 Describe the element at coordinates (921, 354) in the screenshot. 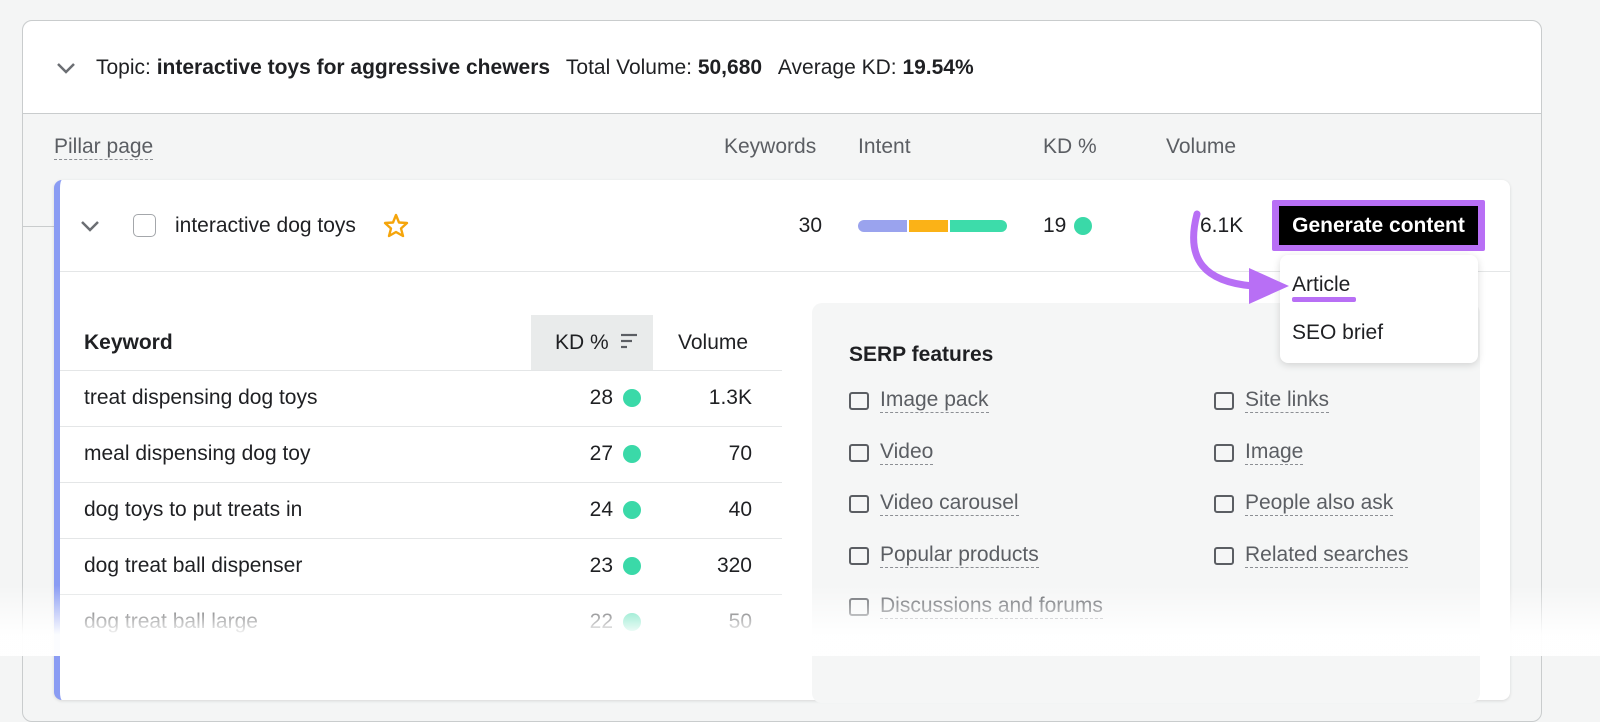

I see `serp-title: SERP features` at that location.